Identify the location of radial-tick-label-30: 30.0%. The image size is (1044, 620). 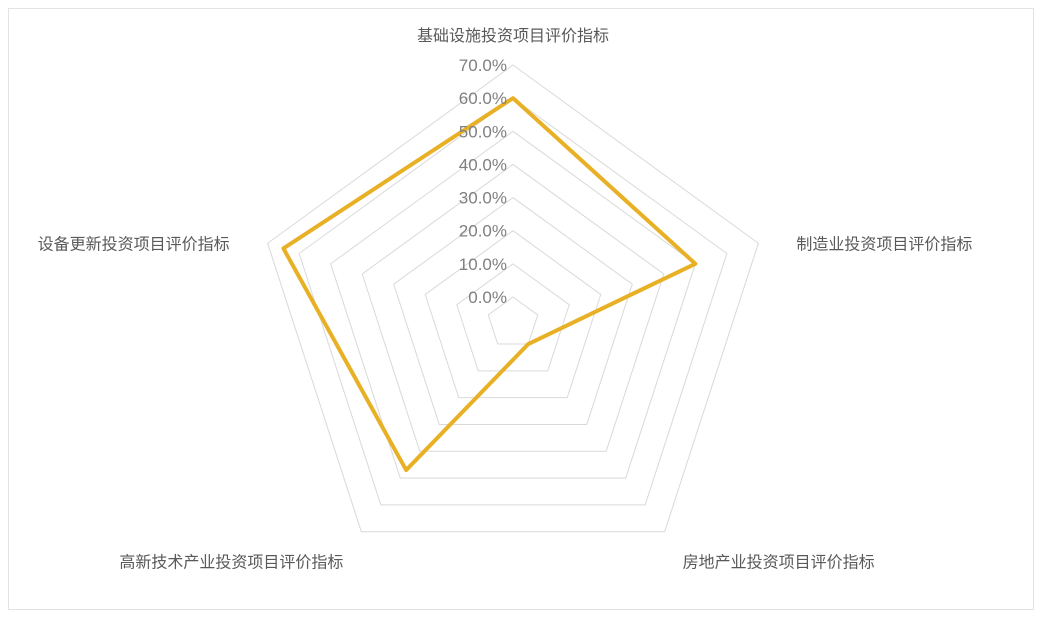
(483, 198).